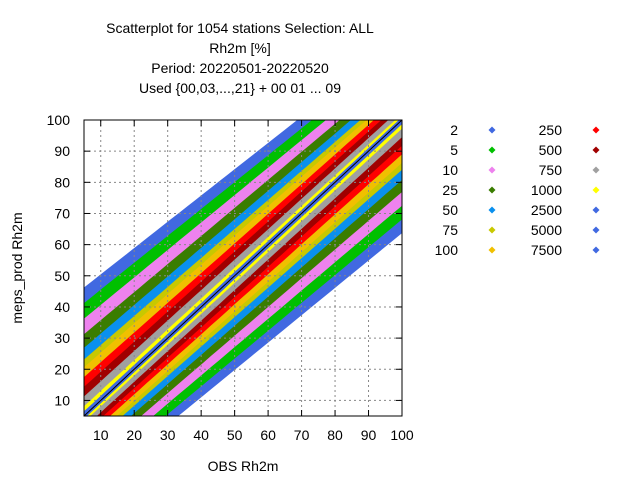  Describe the element at coordinates (17, 267) in the screenshot. I see `y-axis-label: meps_prod Rh2m` at that location.